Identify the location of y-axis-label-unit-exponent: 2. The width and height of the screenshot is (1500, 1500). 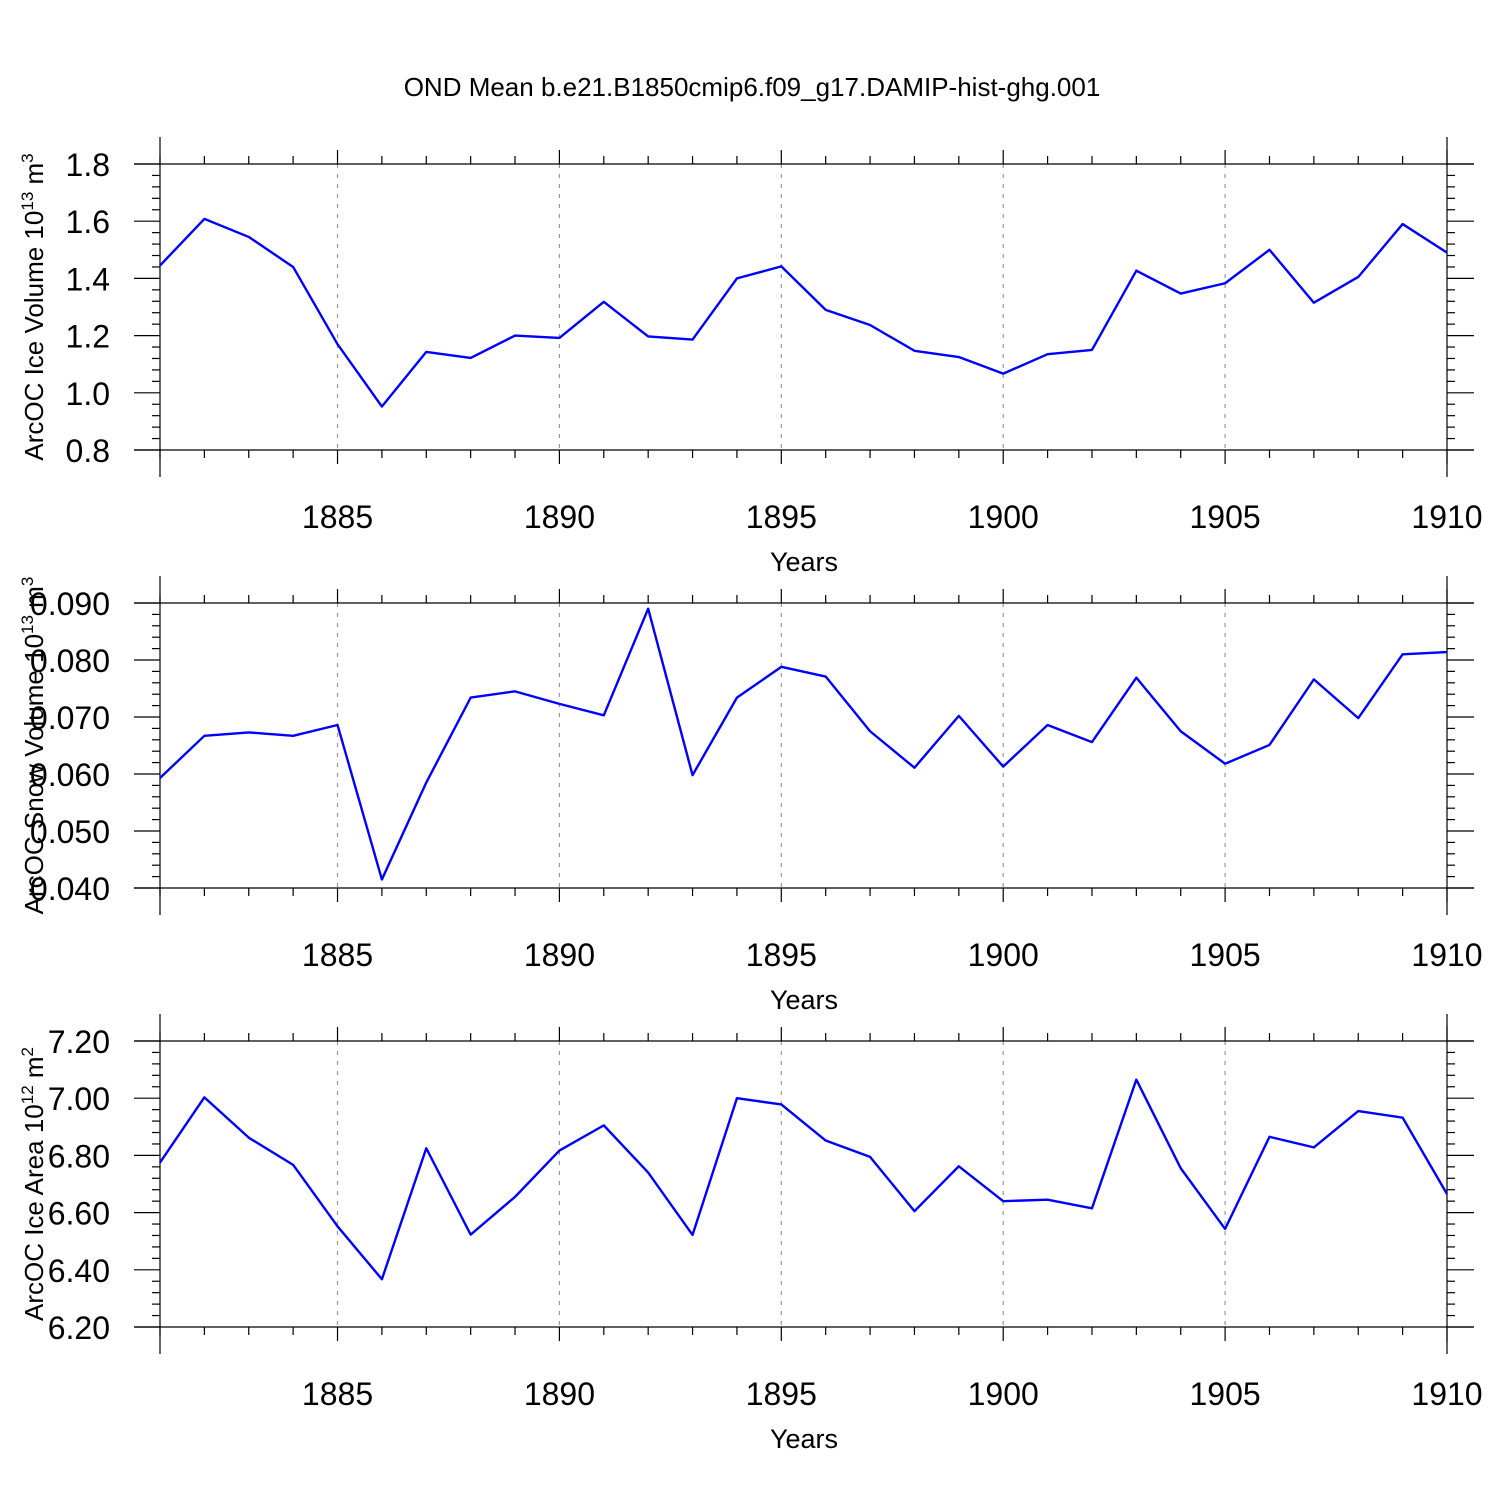
(27, 1051).